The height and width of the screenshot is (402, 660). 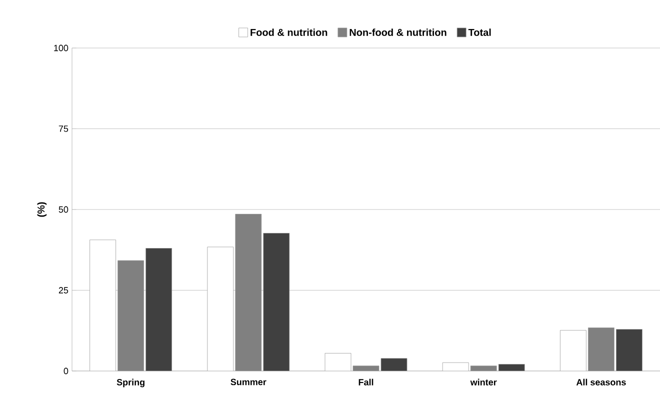 I want to click on y-axis-title: (%), so click(x=42, y=209).